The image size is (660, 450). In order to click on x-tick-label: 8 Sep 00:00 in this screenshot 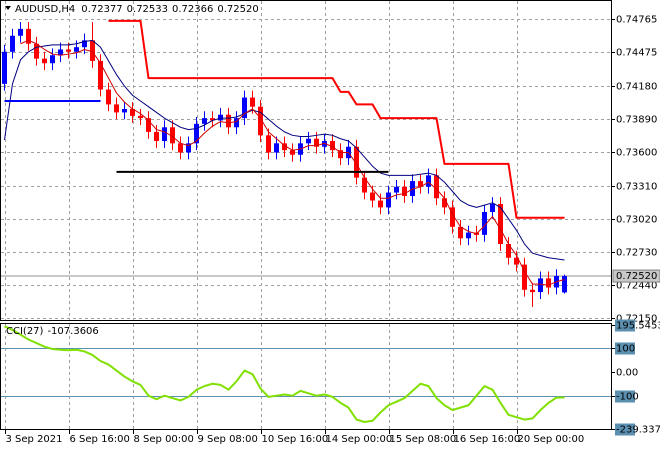, I will do `click(164, 439)`.